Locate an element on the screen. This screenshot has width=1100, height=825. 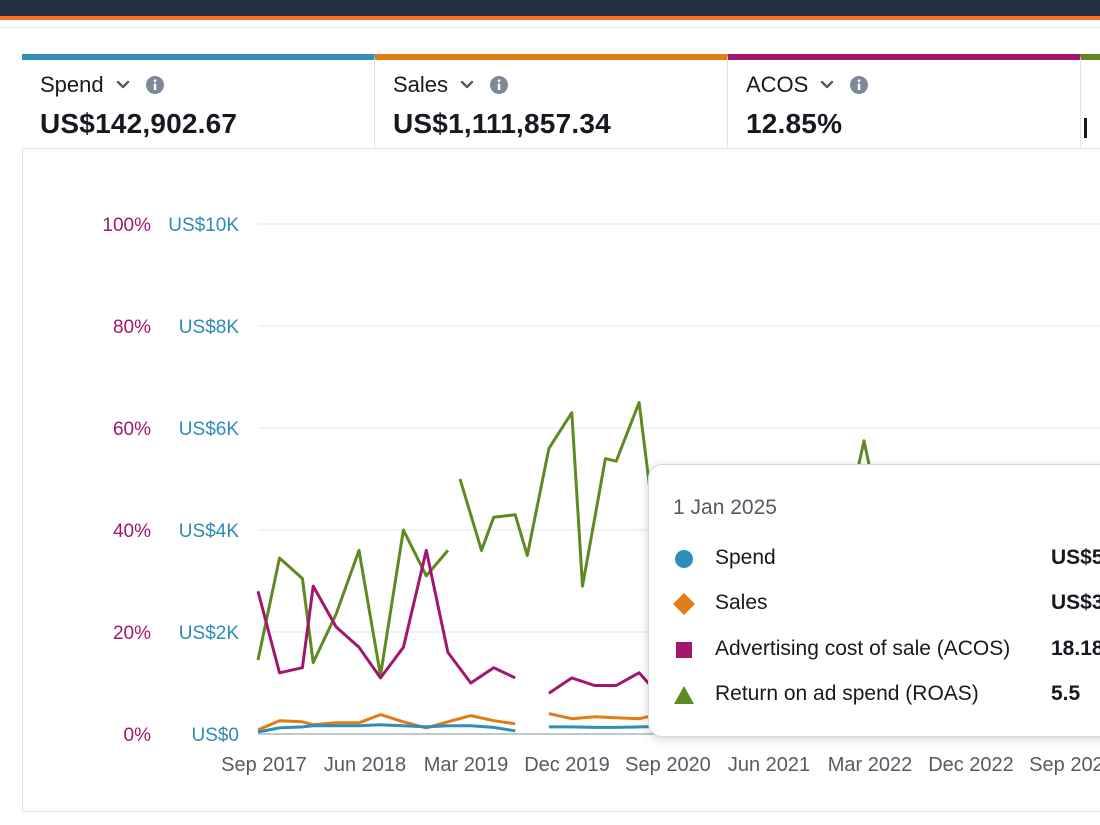
x-tick-label: Sep 2022 is located at coordinates (1064, 765).